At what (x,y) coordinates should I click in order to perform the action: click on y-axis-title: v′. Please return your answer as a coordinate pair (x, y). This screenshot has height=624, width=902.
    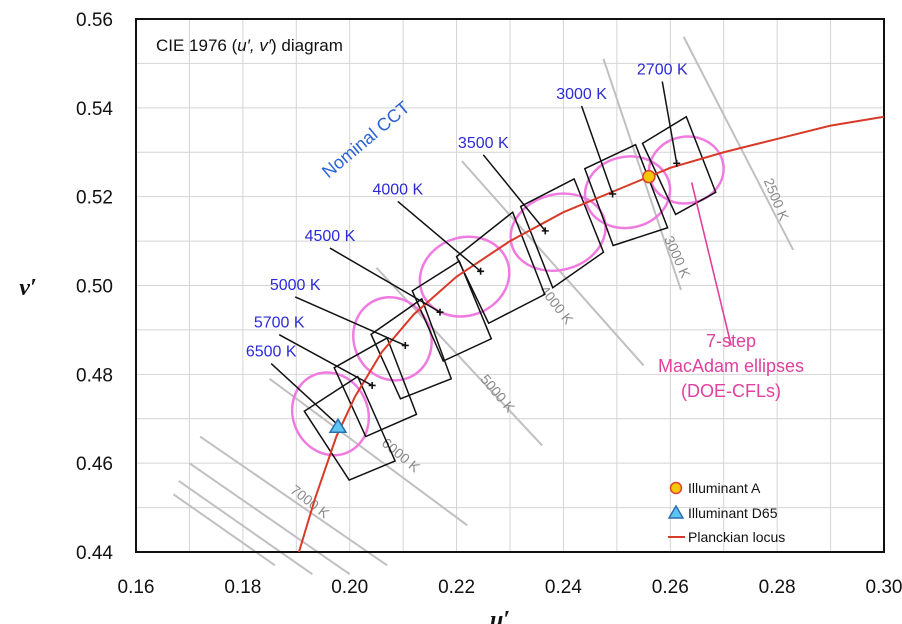
    Looking at the image, I should click on (27, 288).